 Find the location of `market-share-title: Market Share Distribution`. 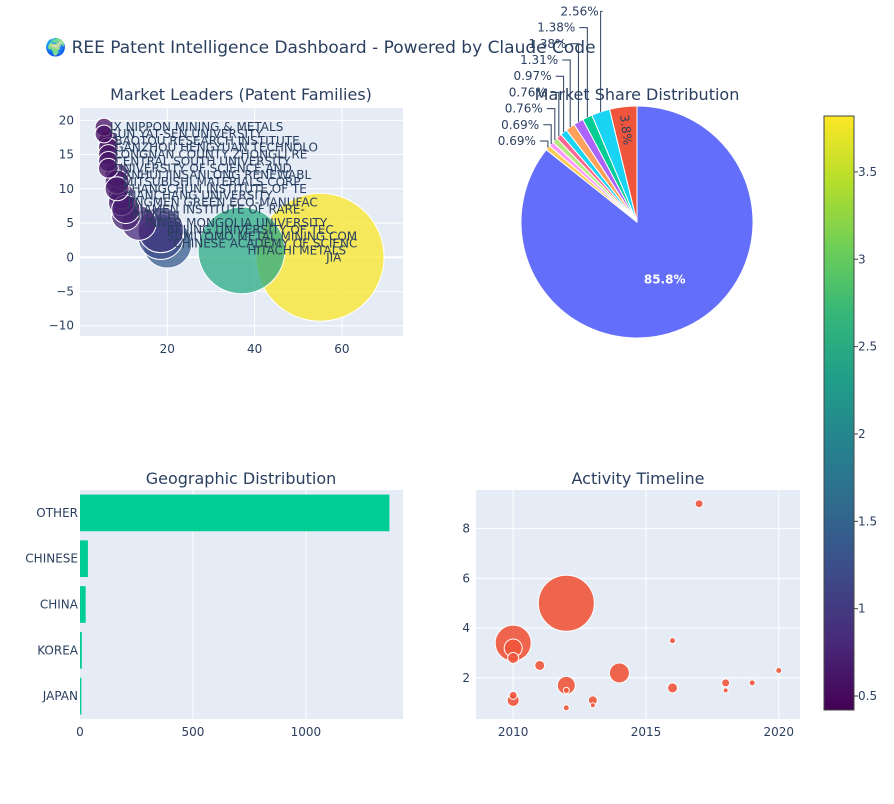

market-share-title: Market Share Distribution is located at coordinates (637, 94).